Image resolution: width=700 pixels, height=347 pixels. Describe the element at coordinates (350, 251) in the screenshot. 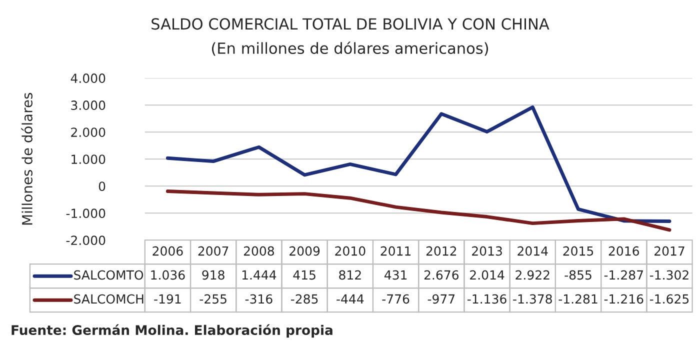

I see `x-tick-label: 2010` at that location.